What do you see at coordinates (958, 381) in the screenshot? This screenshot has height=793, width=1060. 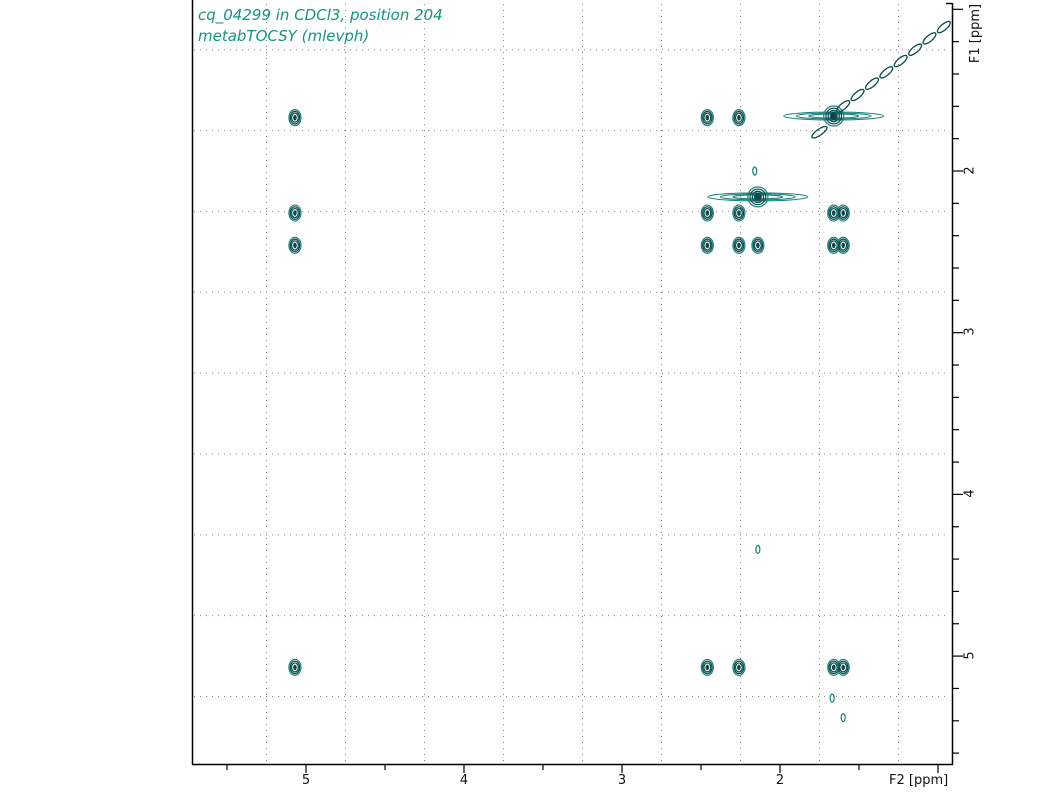 I see `y-axis-ticks` at bounding box center [958, 381].